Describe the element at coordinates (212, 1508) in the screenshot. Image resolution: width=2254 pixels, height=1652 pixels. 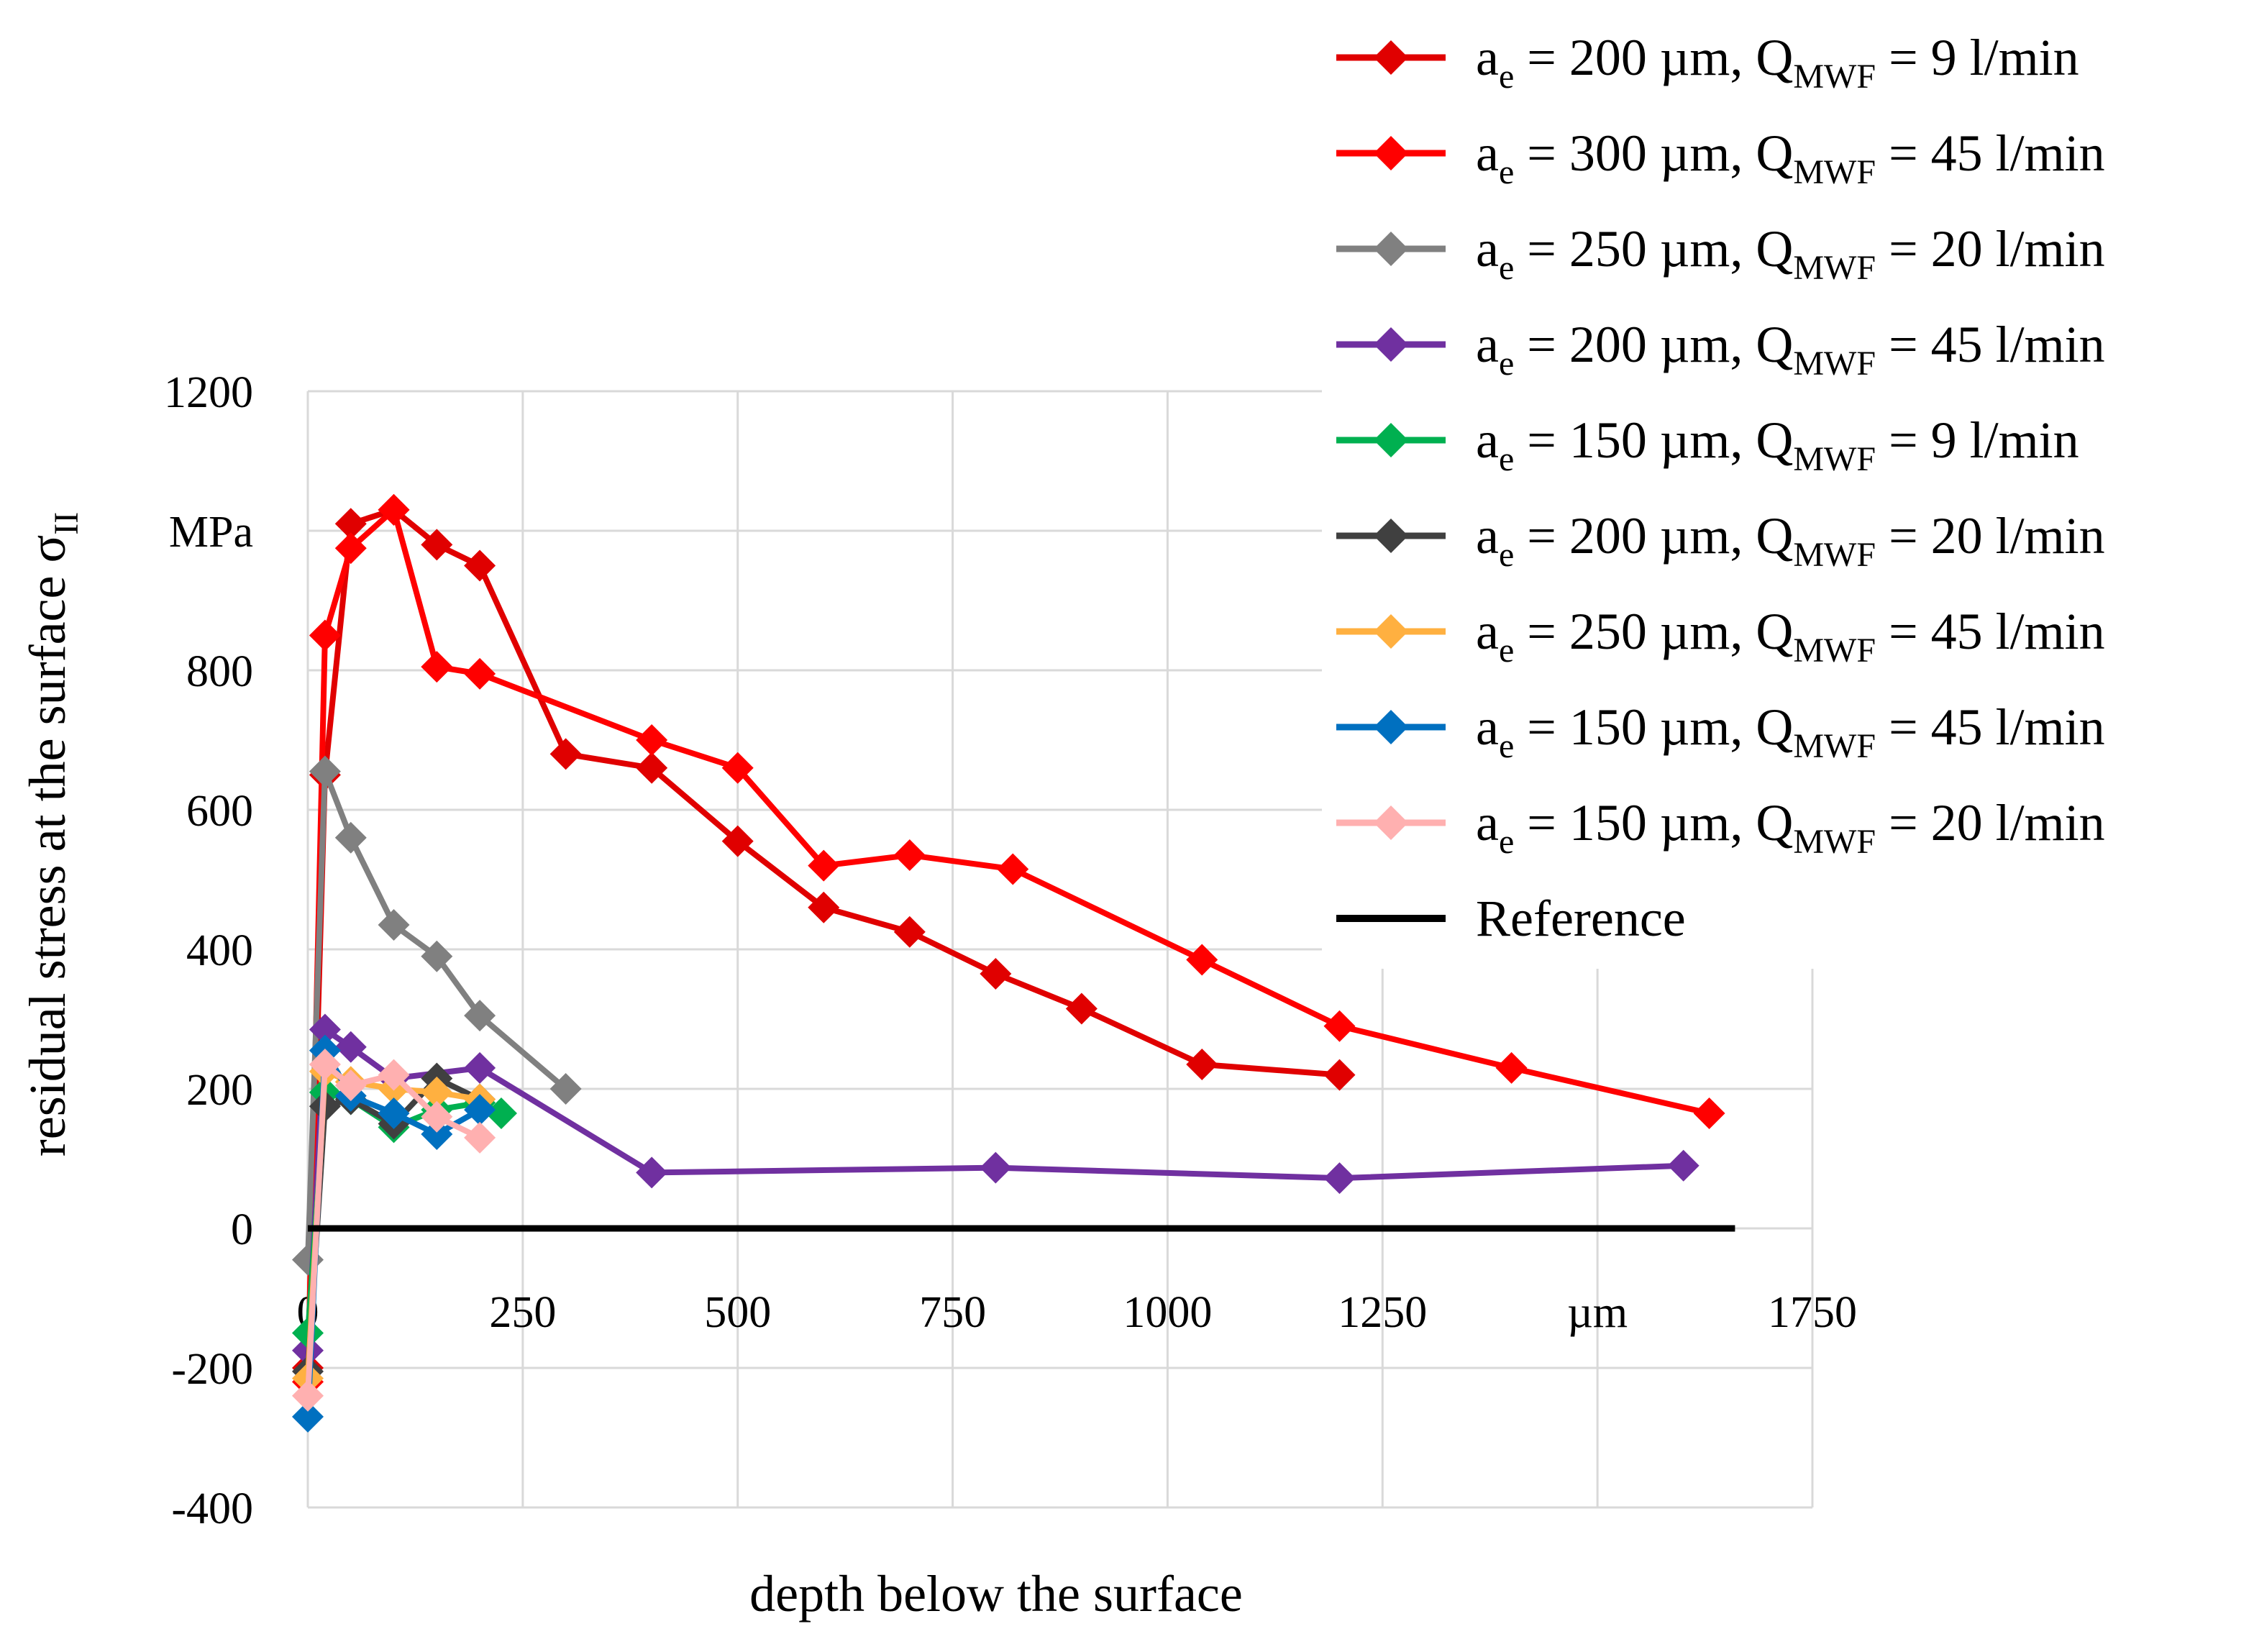
I see `y-tick-label: -400` at that location.